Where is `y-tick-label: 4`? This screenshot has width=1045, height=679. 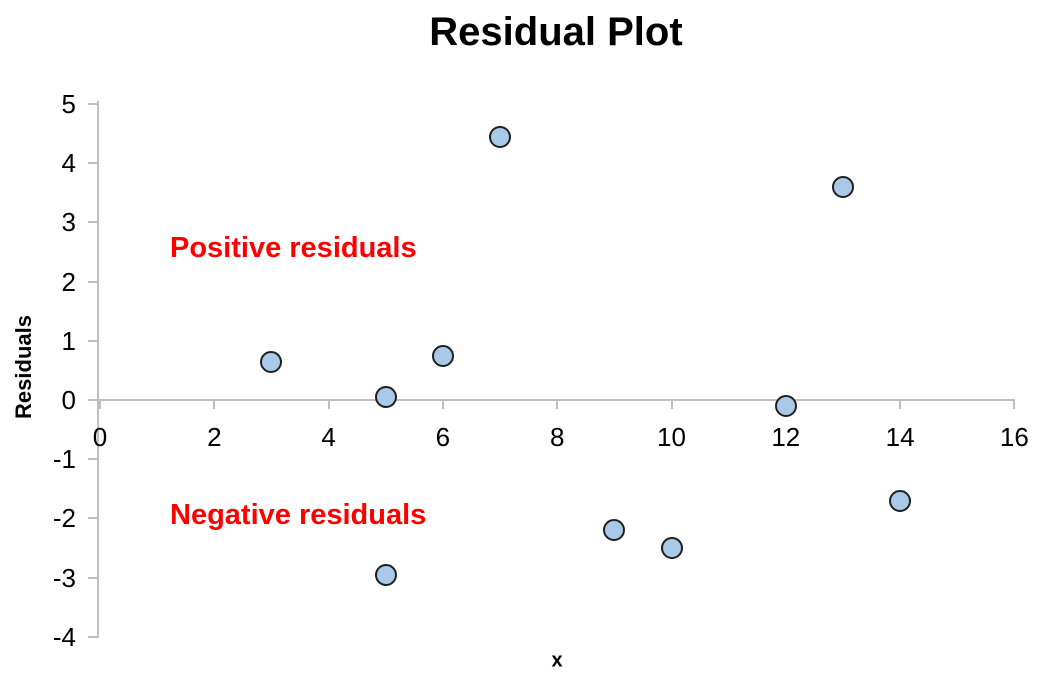
y-tick-label: 4 is located at coordinates (68, 163).